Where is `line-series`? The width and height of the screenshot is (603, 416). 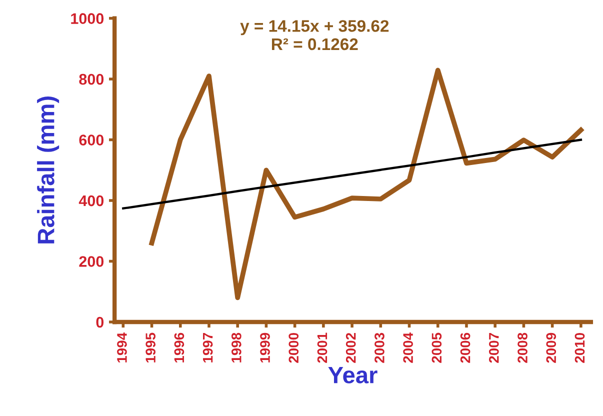 line-series is located at coordinates (352, 174).